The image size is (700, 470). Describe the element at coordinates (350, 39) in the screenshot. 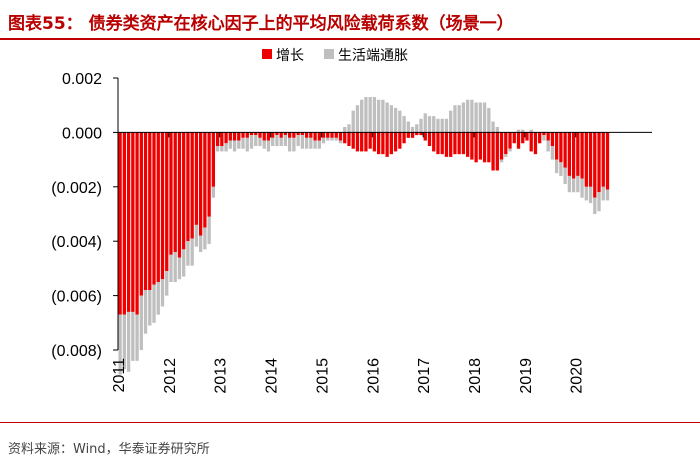

I see `title-rule` at that location.